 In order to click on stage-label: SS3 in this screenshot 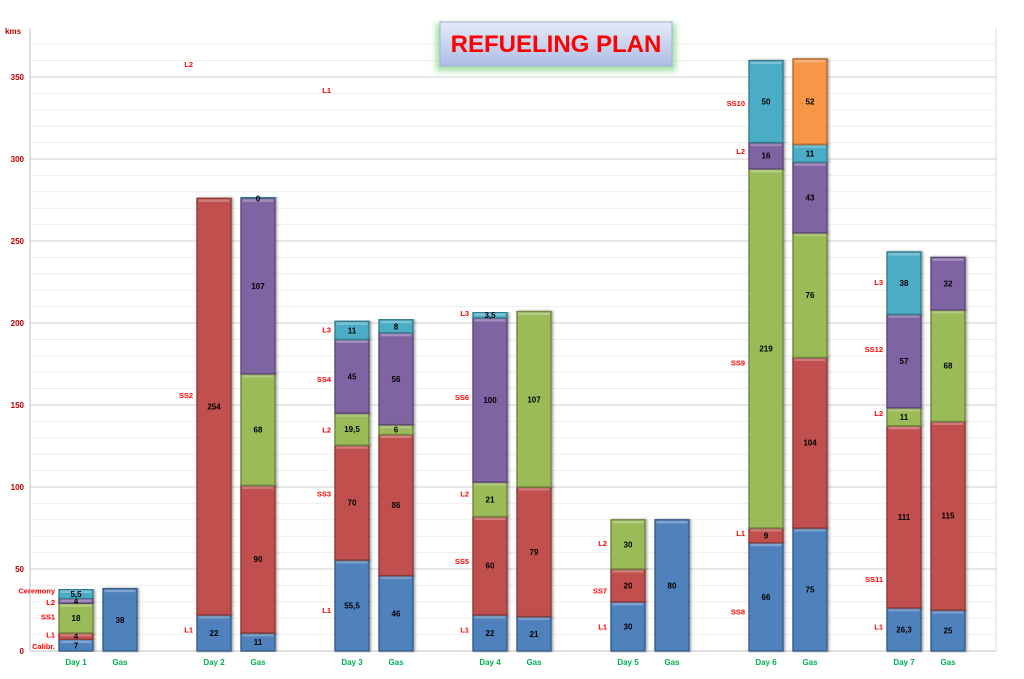, I will do `click(324, 494)`.